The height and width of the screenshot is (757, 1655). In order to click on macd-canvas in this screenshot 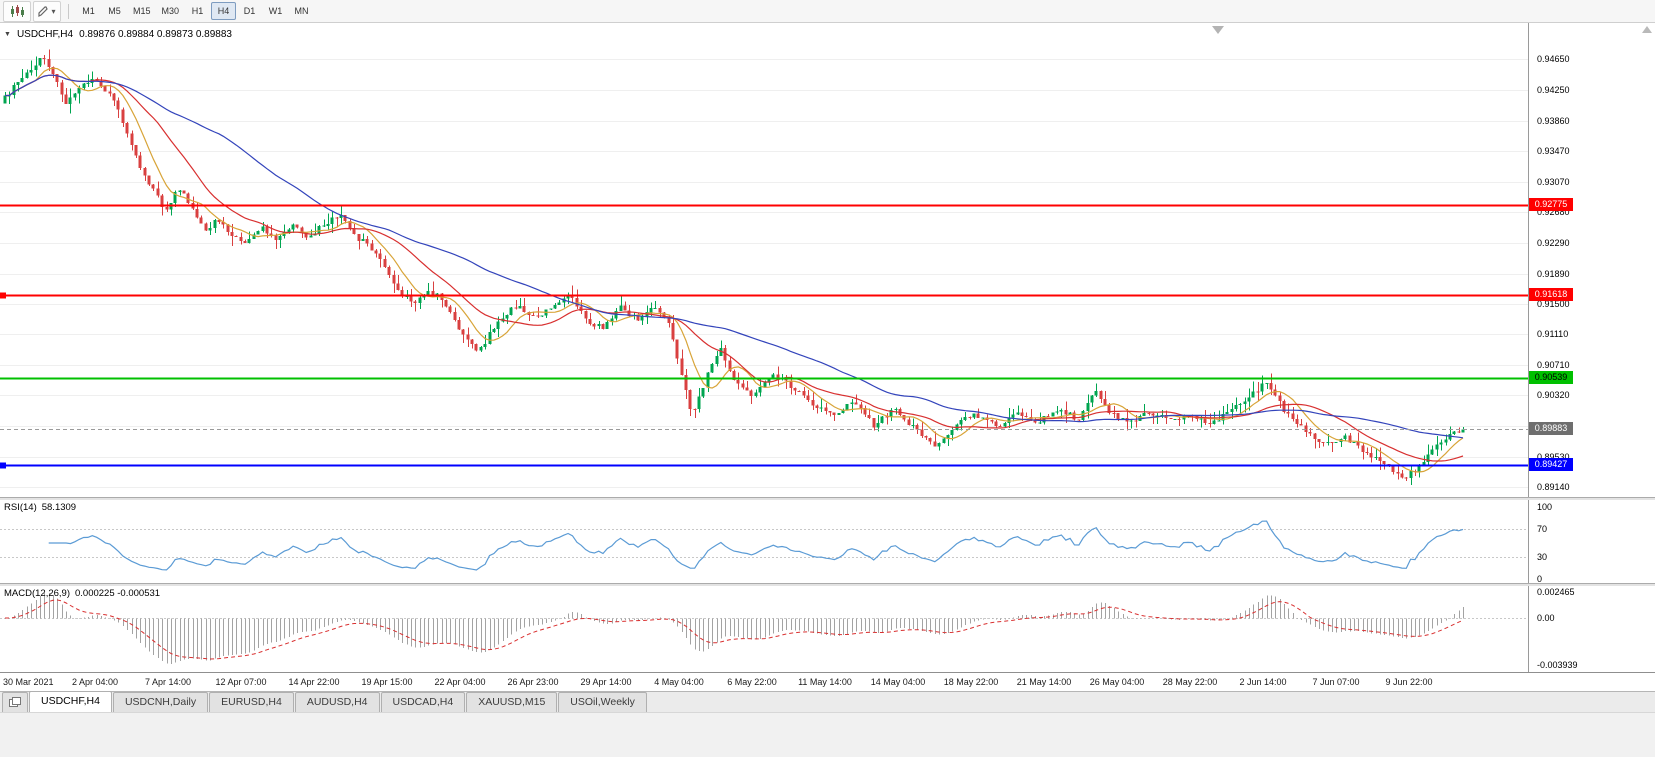, I will do `click(764, 629)`.